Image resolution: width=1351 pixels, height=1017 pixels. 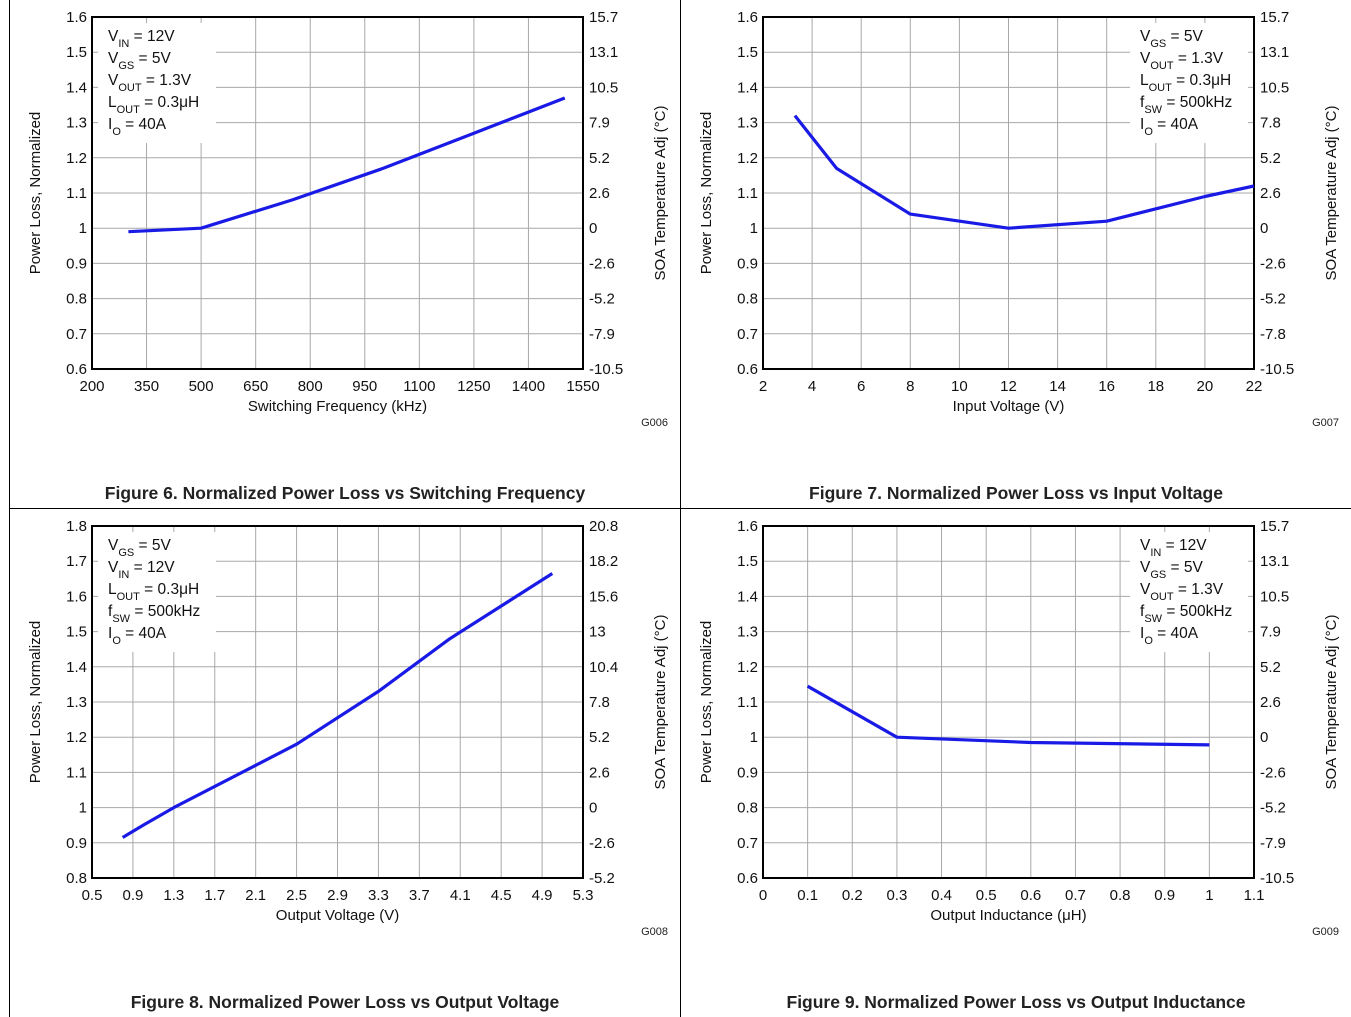 I want to click on x-tick-label: 650, so click(x=255, y=386).